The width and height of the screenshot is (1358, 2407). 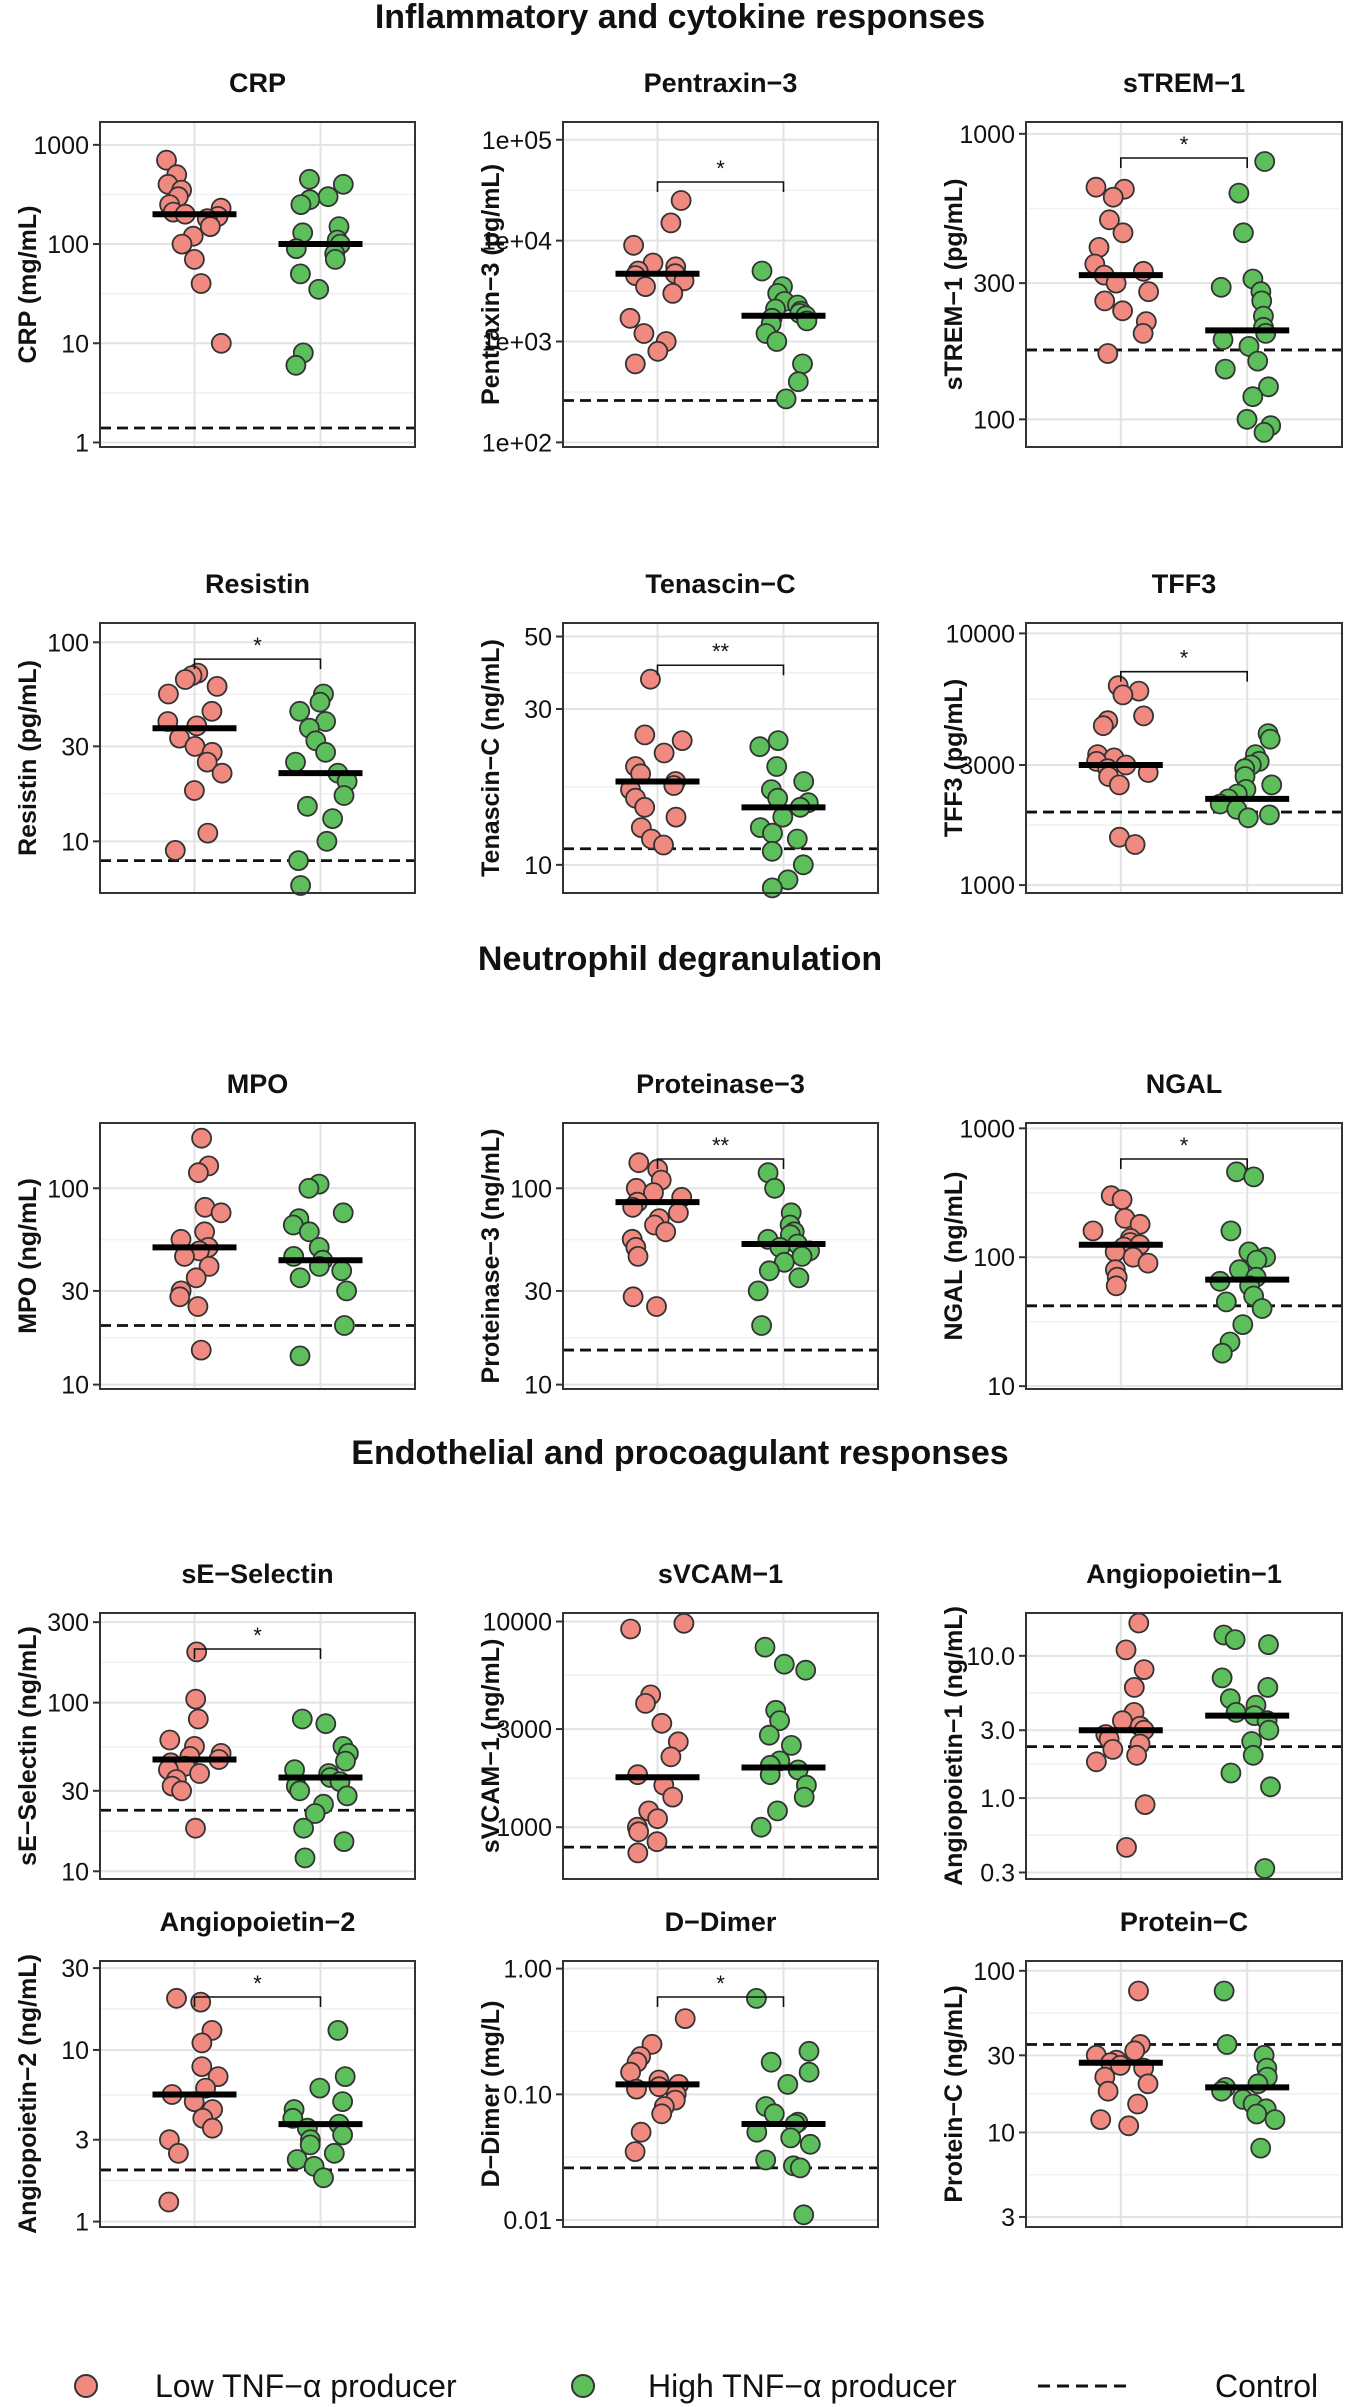 I want to click on y-tick-label: 3.0, so click(x=997, y=1731).